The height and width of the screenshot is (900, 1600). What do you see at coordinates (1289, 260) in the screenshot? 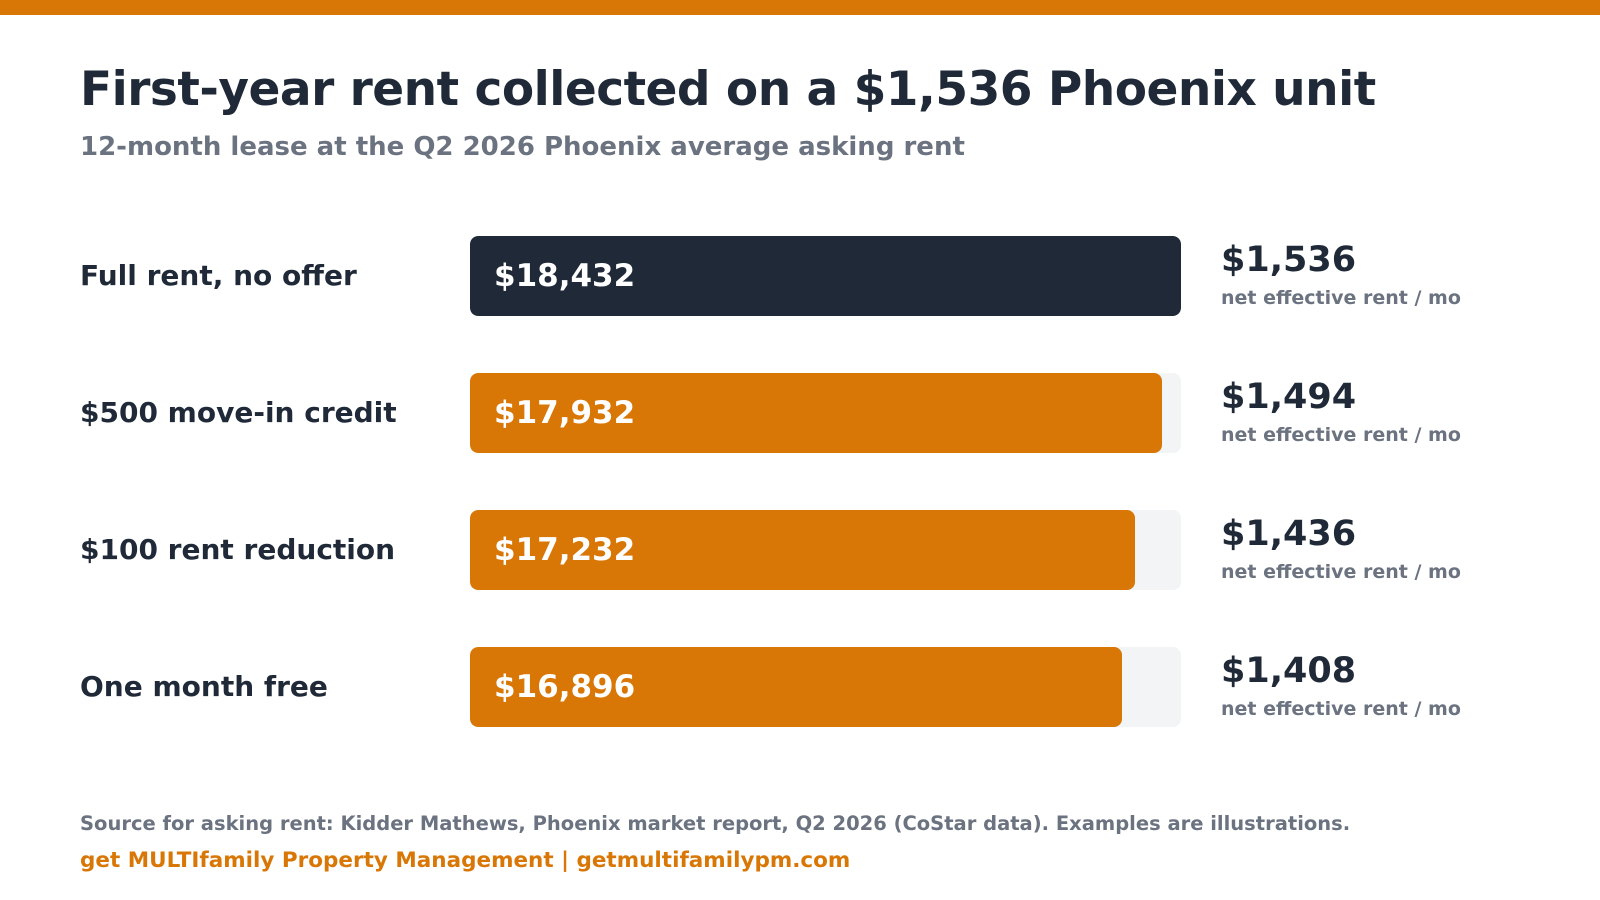
I see `monthly-rent-value: $1,536` at bounding box center [1289, 260].